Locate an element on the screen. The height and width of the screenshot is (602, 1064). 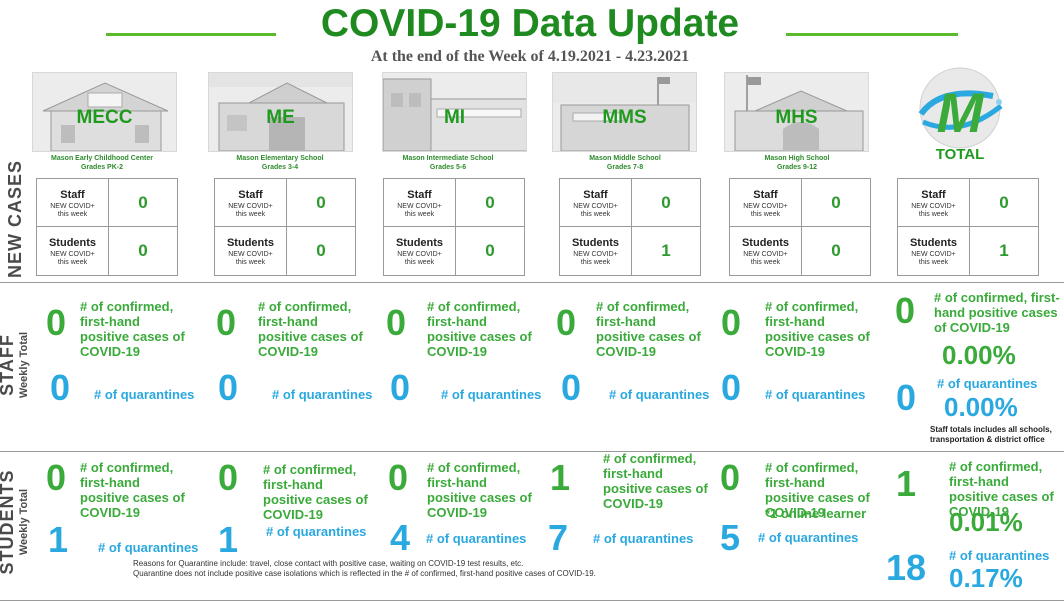
total-student-quarantines-value: 18 is located at coordinates (906, 567).